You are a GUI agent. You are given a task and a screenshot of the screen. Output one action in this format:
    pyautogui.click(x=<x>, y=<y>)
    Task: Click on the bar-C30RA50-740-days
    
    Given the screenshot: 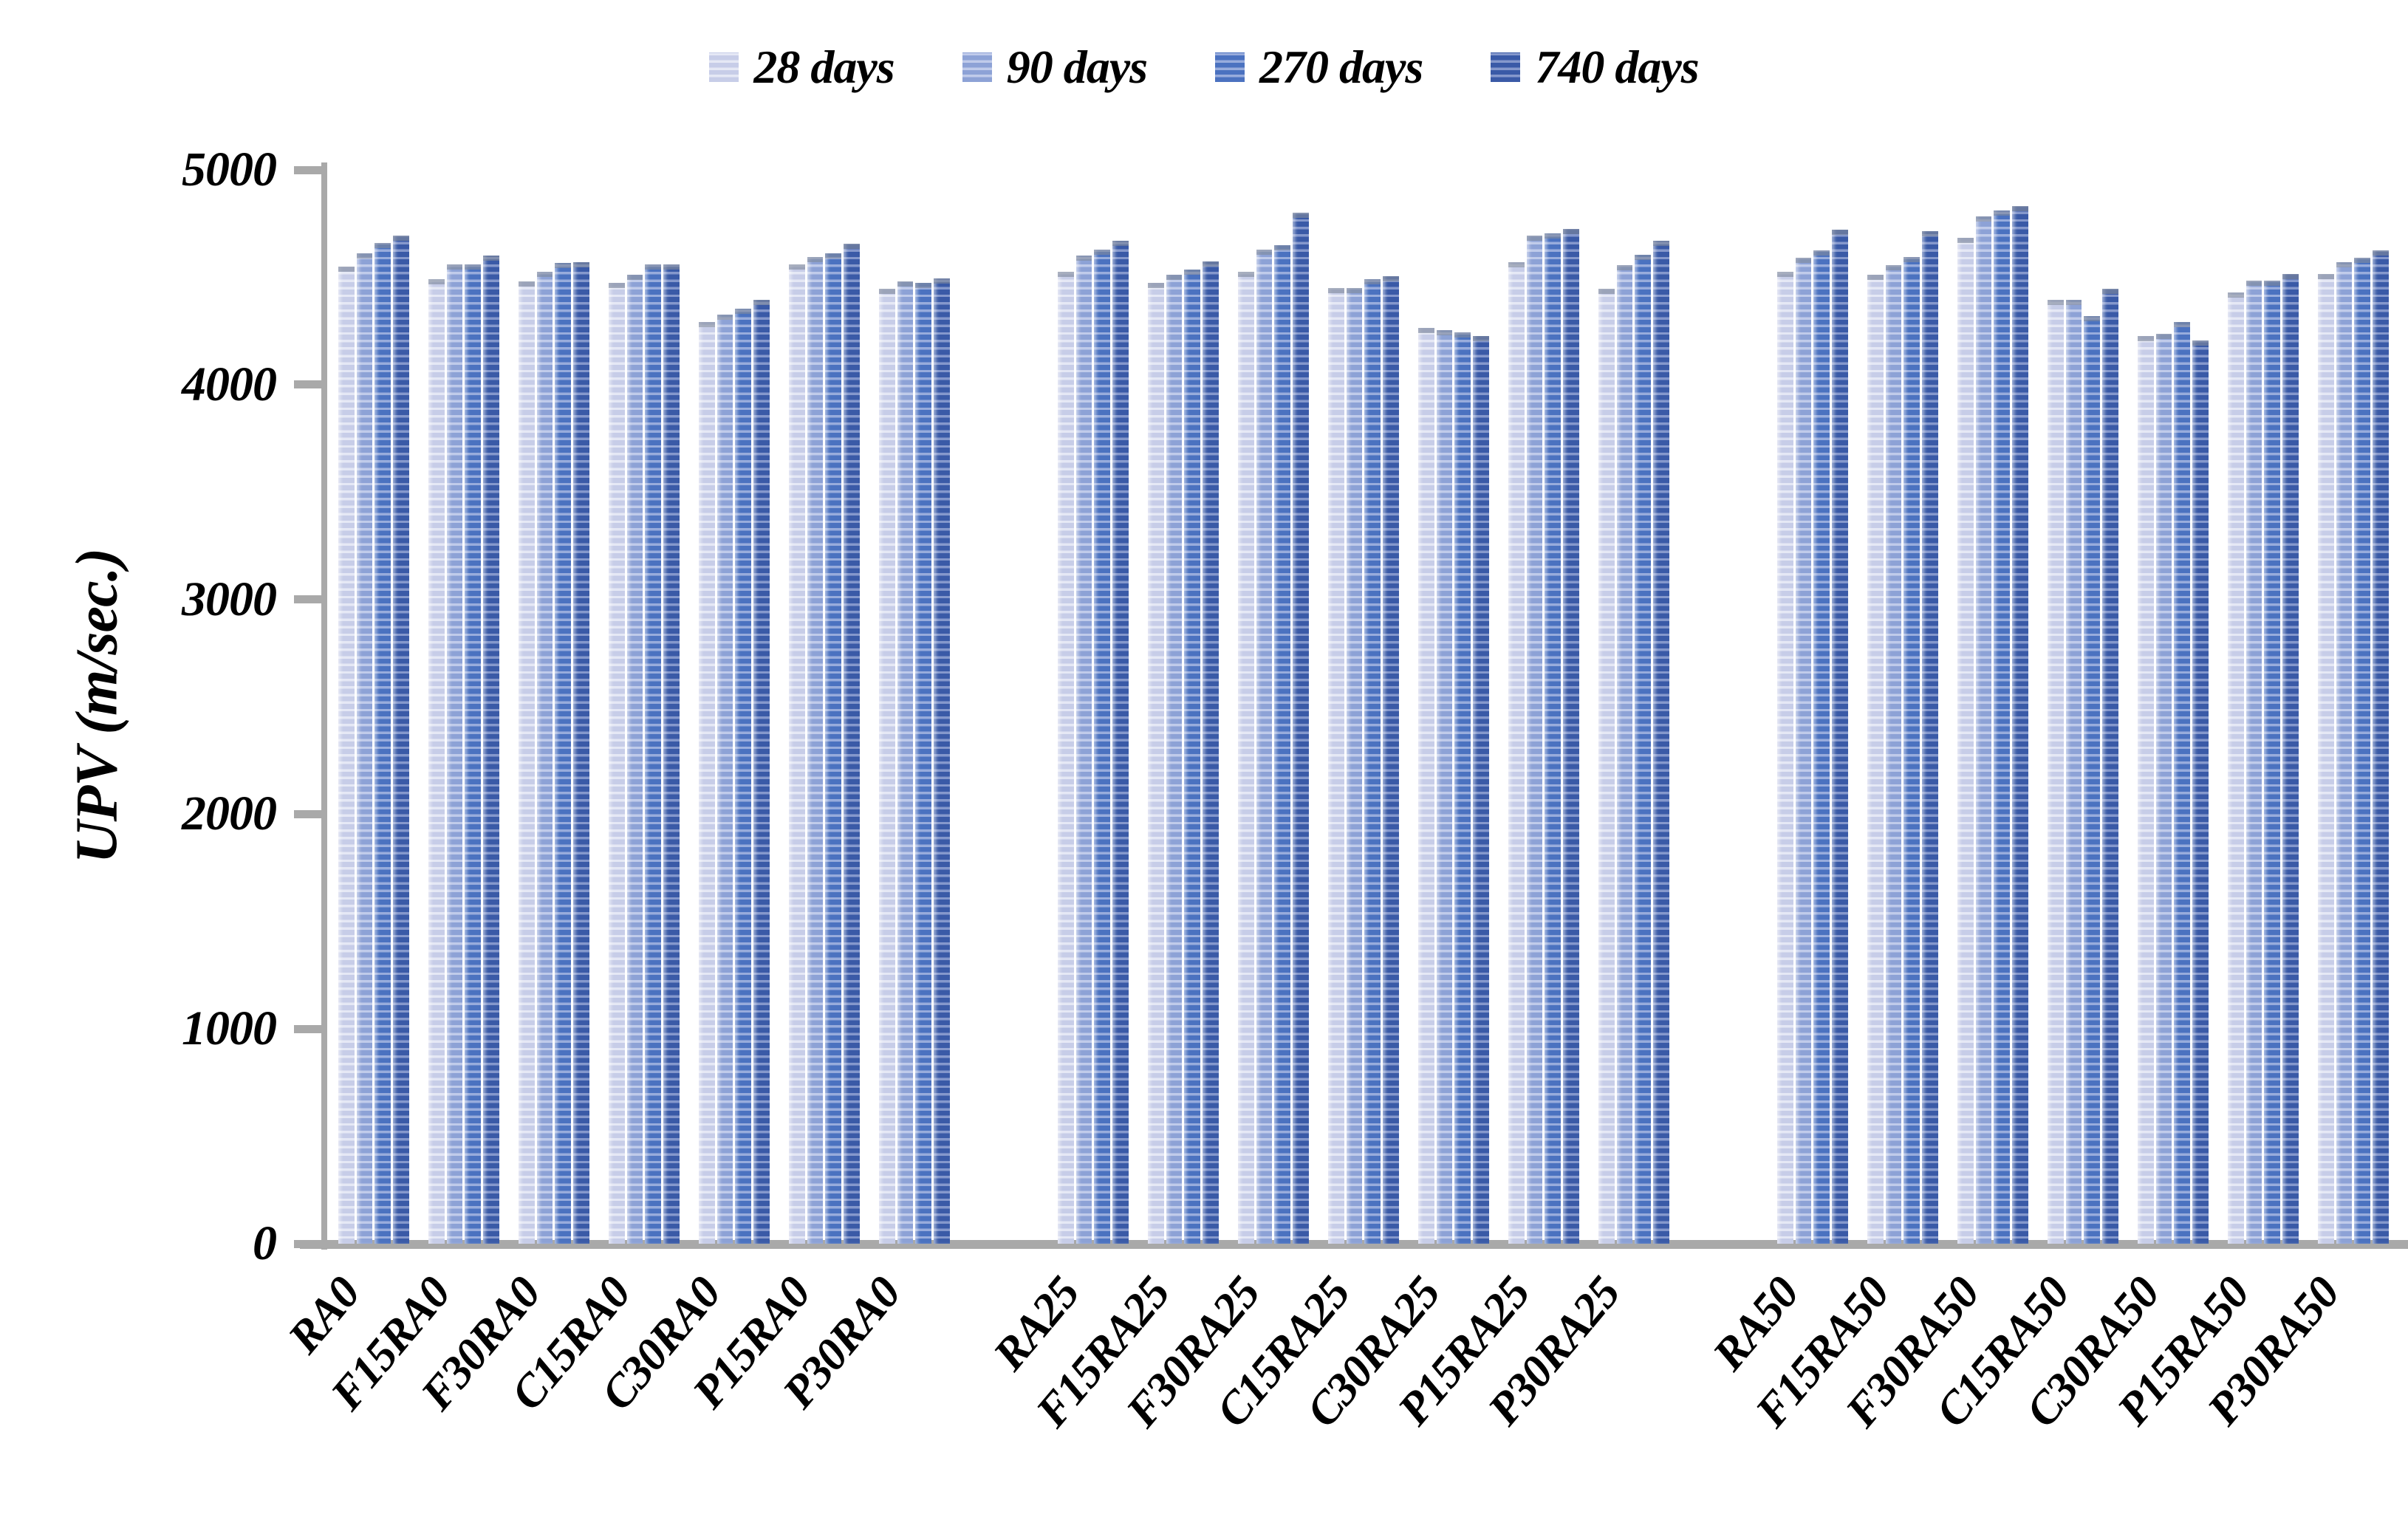 What is the action you would take?
    pyautogui.click(x=2200, y=792)
    